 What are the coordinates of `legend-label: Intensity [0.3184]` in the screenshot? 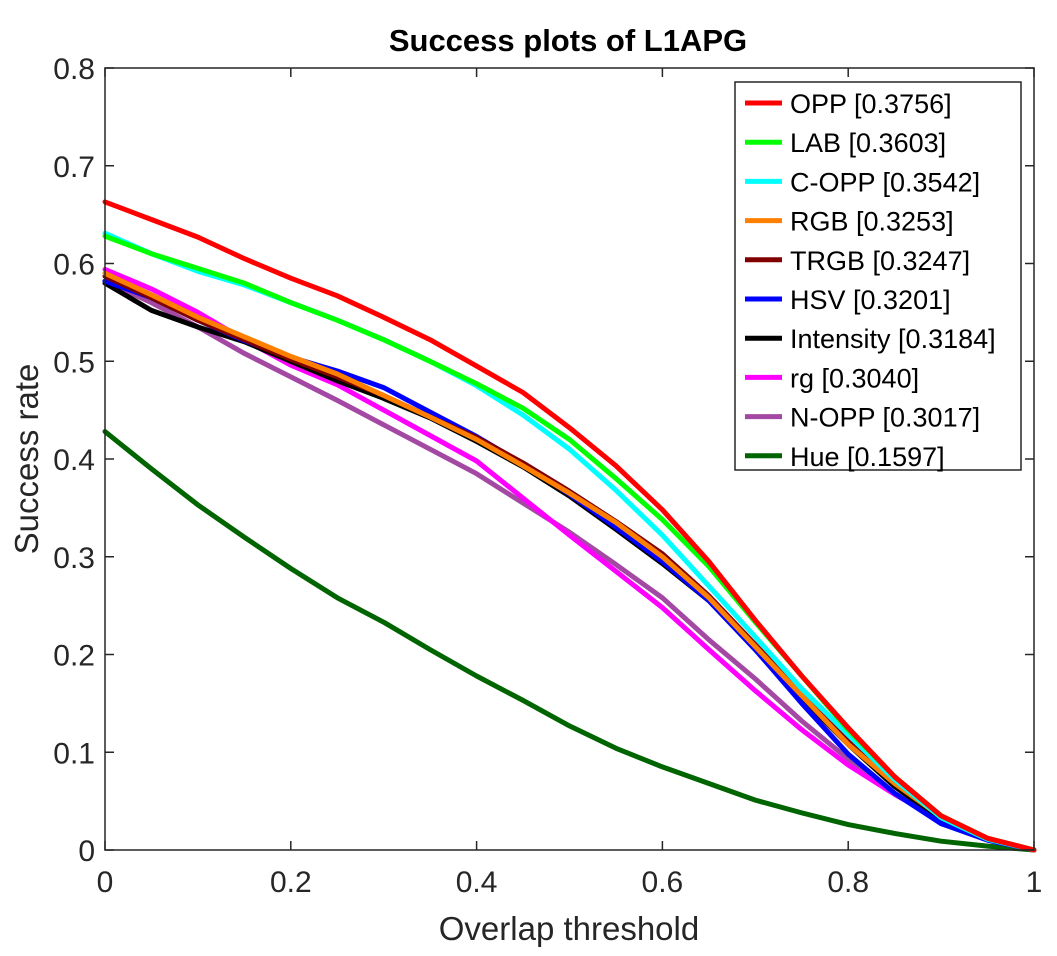 It's located at (893, 339).